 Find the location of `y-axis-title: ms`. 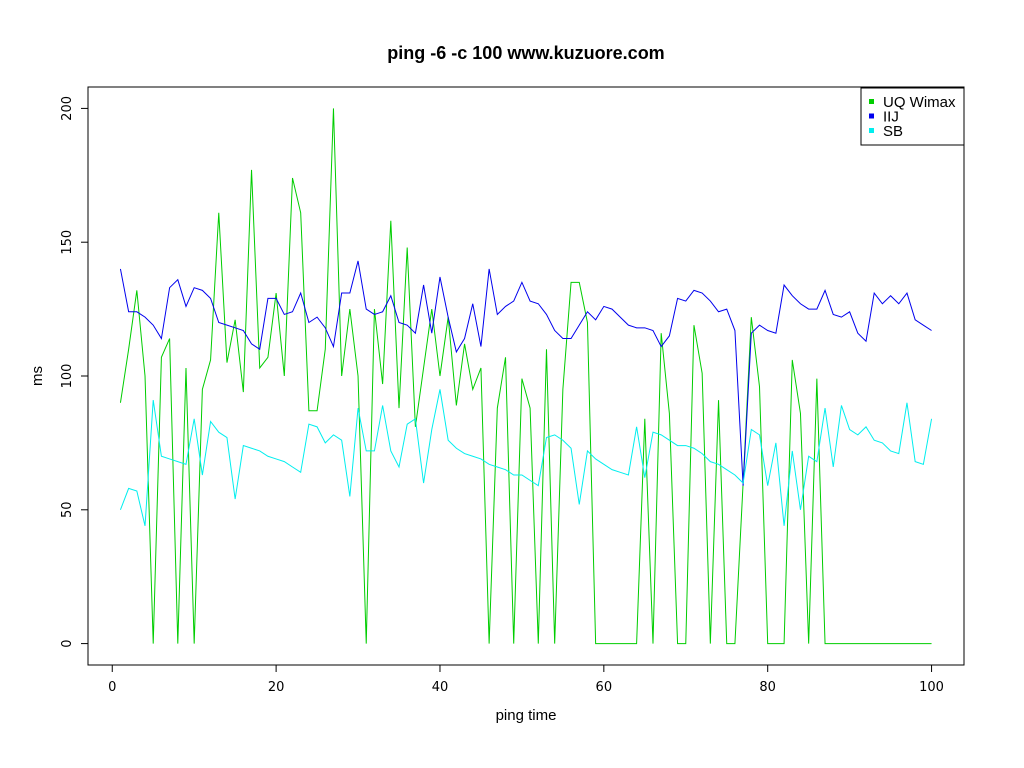

y-axis-title: ms is located at coordinates (37, 376).